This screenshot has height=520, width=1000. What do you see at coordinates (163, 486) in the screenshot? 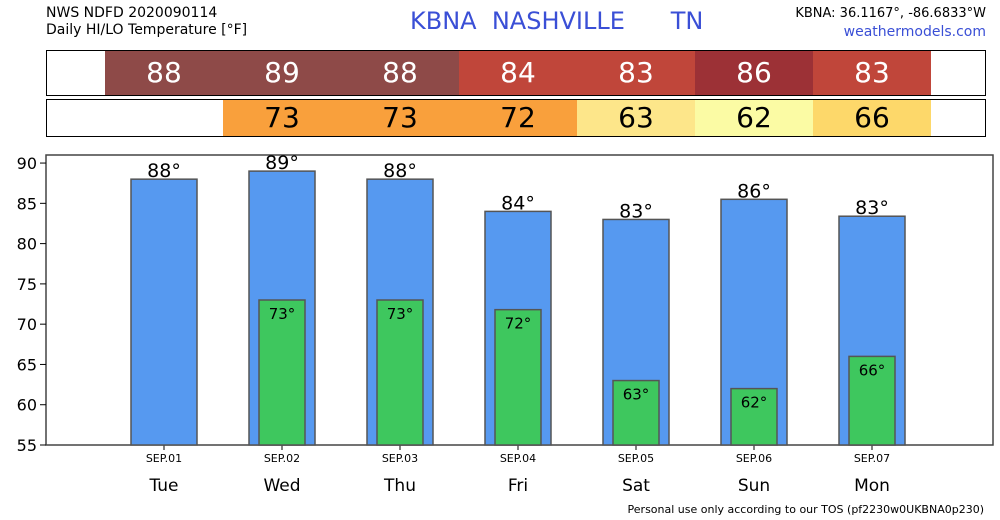
I see `x-day-label: Tue` at bounding box center [163, 486].